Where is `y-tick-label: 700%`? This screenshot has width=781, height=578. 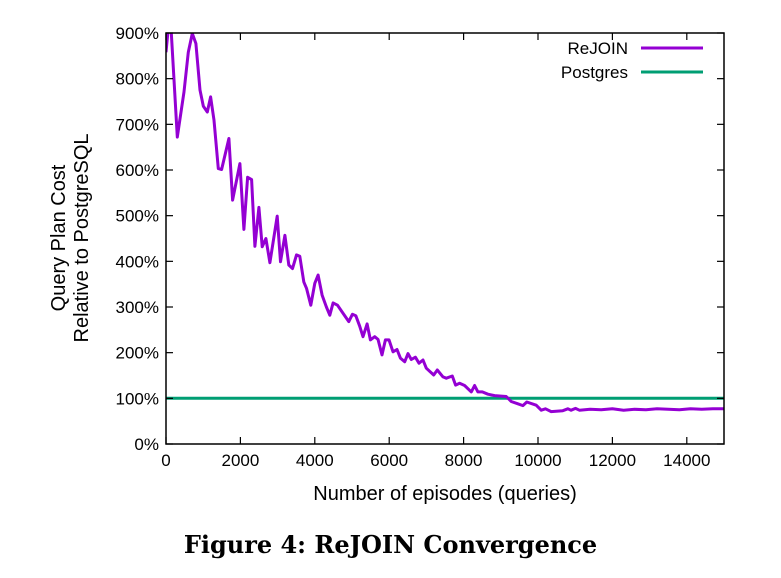 y-tick-label: 700% is located at coordinates (137, 124).